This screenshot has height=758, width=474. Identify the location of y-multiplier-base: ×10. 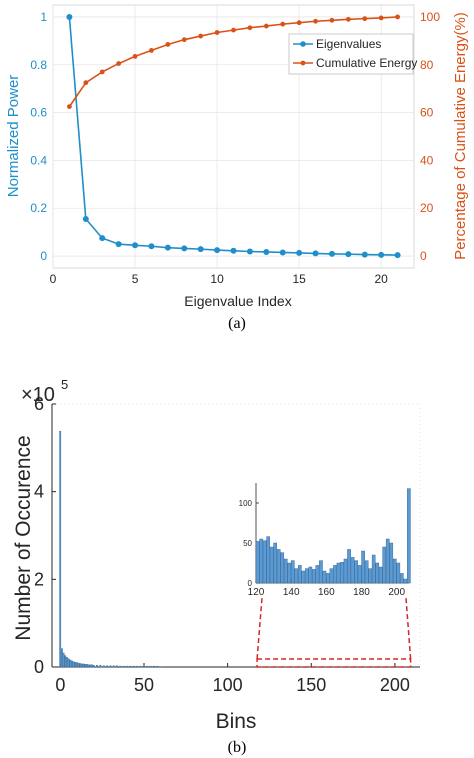
(38, 395).